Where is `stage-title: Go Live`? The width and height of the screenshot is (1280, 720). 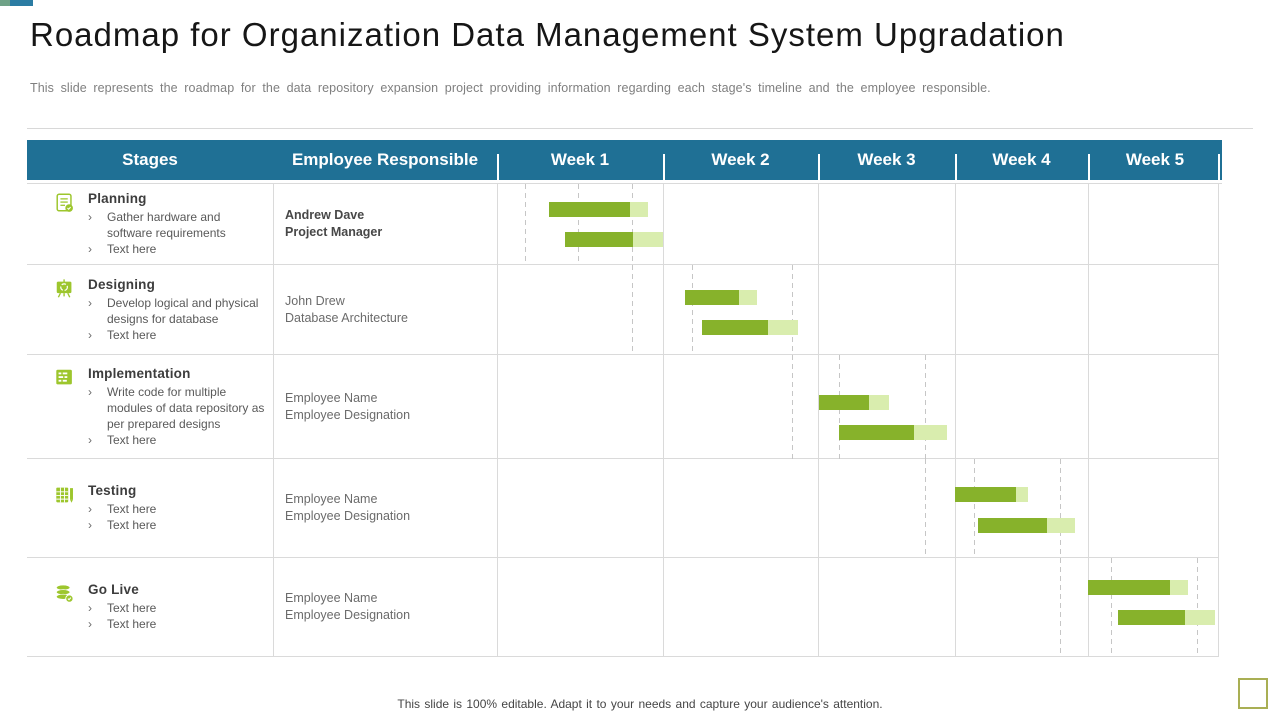 stage-title: Go Live is located at coordinates (113, 589).